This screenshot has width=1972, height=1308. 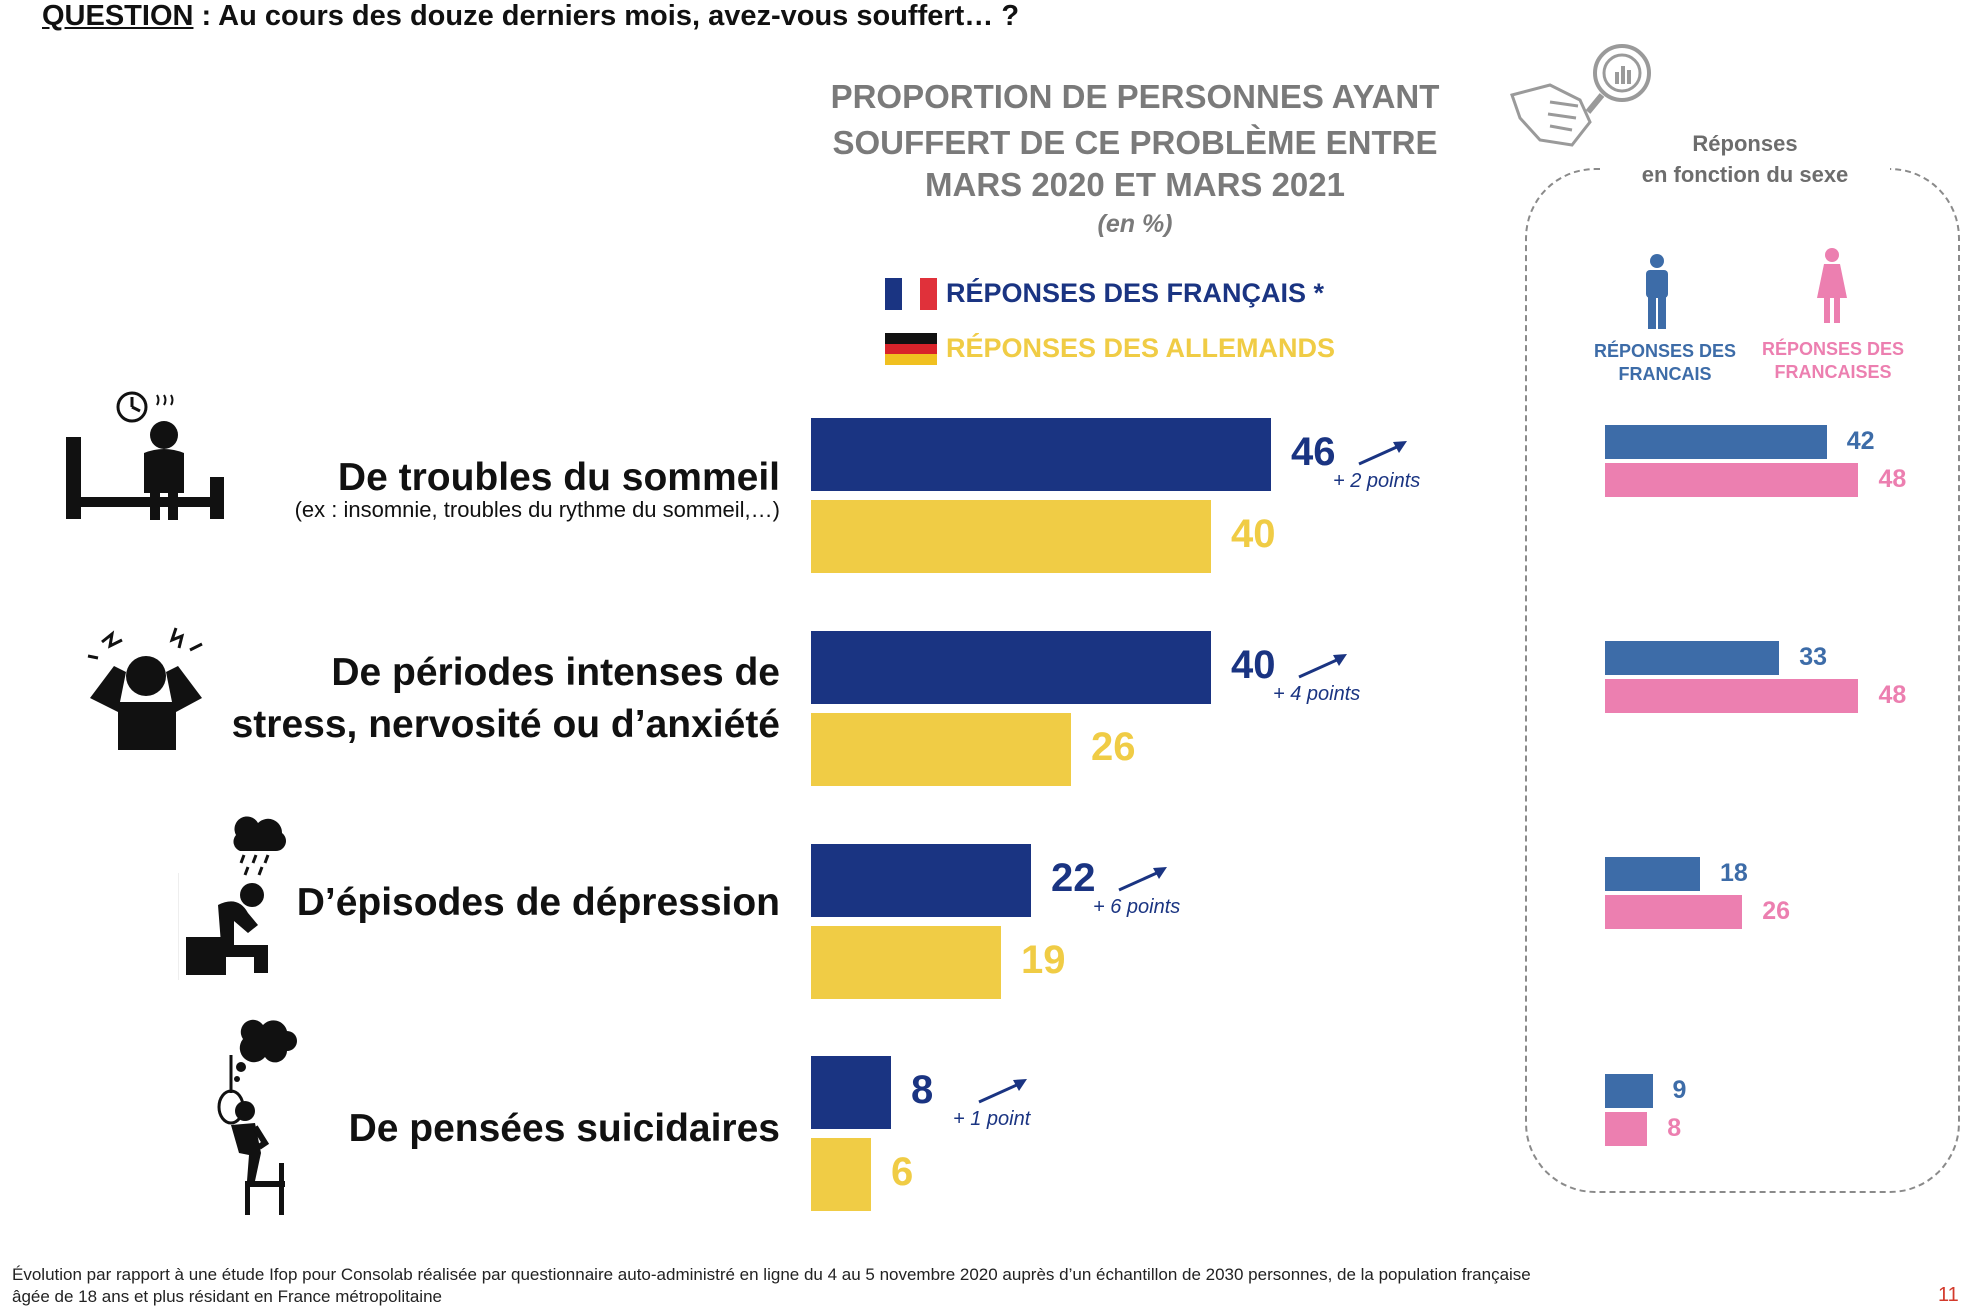 What do you see at coordinates (1833, 349) in the screenshot?
I see `sex-header-women-line-1: RÉPONSES DES` at bounding box center [1833, 349].